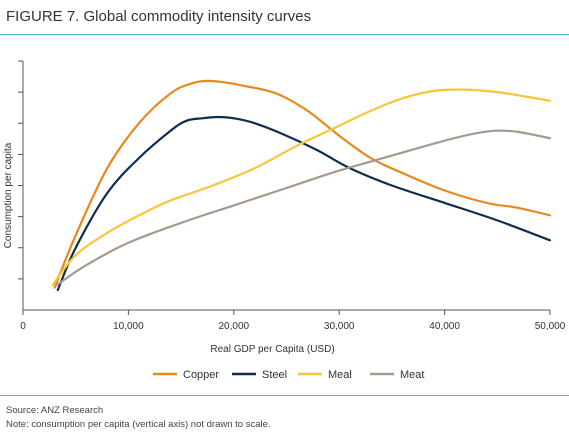  What do you see at coordinates (23, 326) in the screenshot?
I see `x-tick-label: 0` at bounding box center [23, 326].